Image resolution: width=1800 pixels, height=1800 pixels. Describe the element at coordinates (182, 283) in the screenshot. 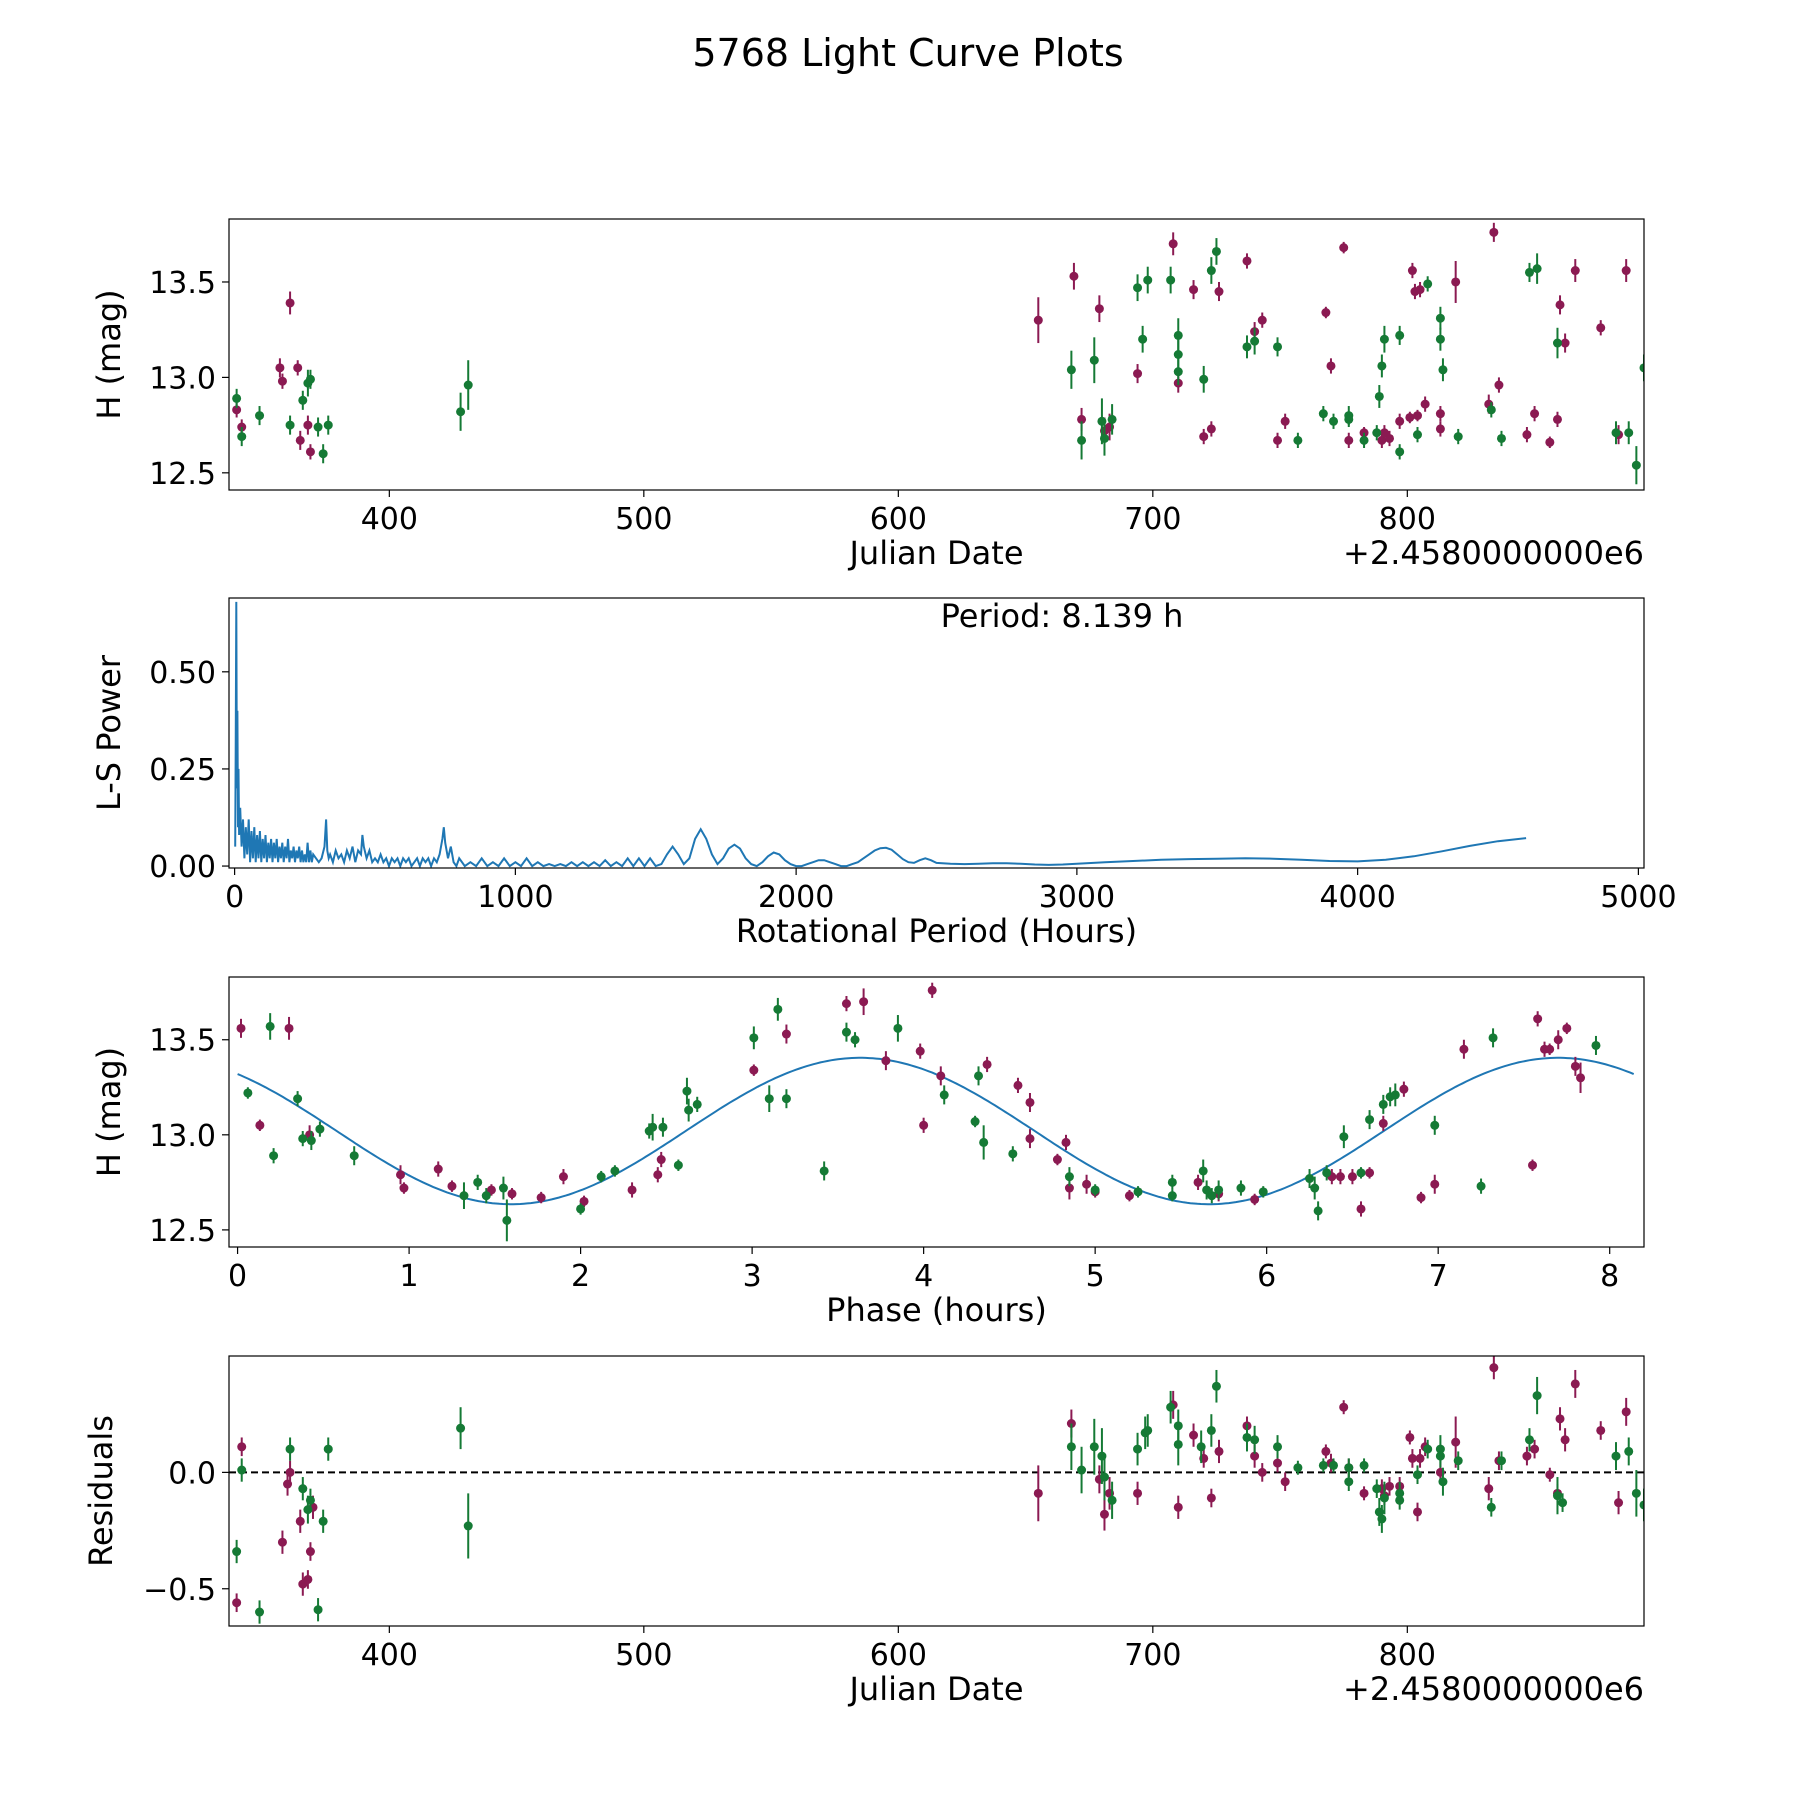

I see `lightcurve-y-tick-label: 13.5` at that location.